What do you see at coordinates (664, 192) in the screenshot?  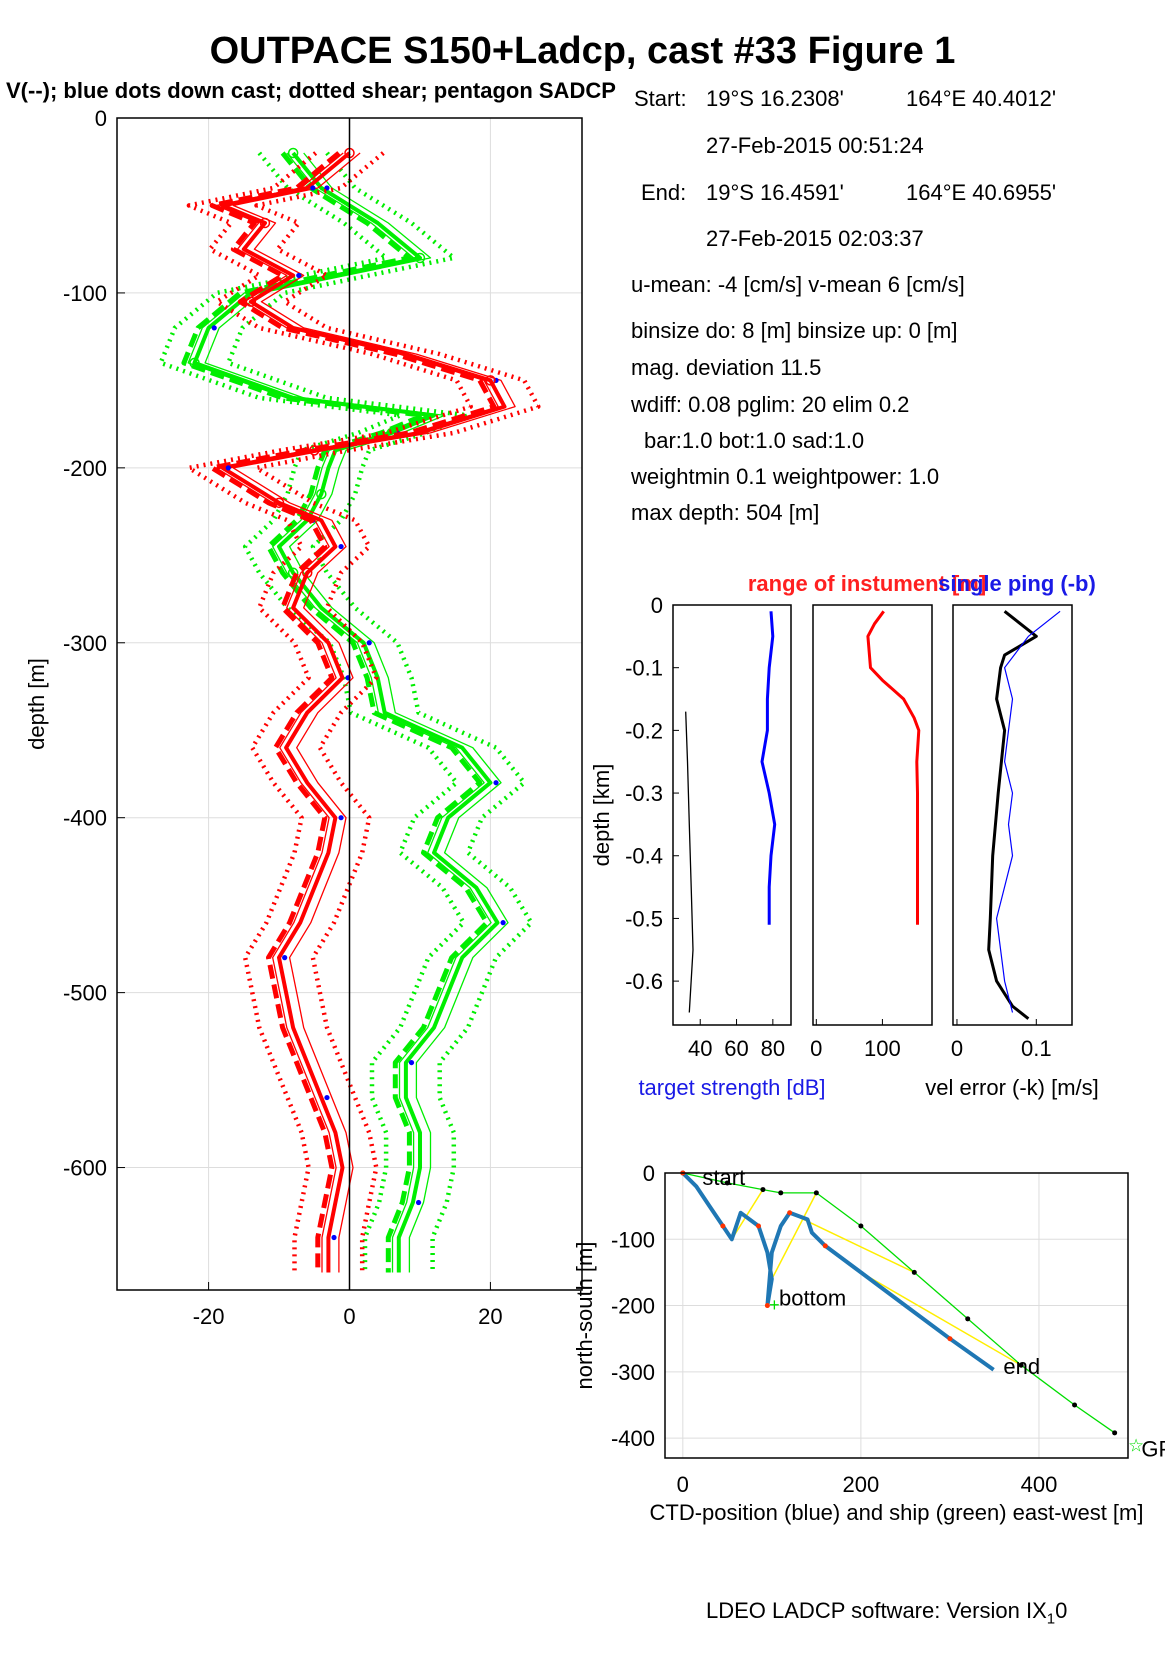 I see `end-label: End:` at bounding box center [664, 192].